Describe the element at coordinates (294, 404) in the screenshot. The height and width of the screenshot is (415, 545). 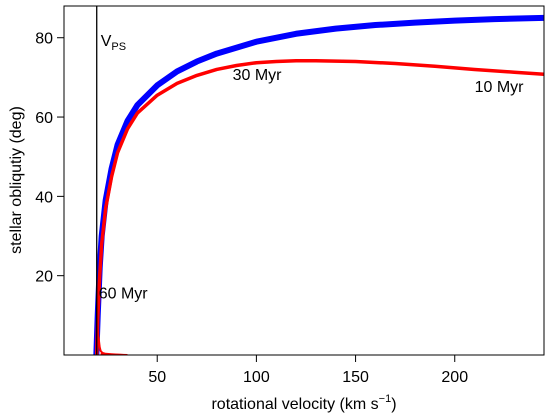
I see `x-axis-label-main: rotational velocity (km s` at that location.